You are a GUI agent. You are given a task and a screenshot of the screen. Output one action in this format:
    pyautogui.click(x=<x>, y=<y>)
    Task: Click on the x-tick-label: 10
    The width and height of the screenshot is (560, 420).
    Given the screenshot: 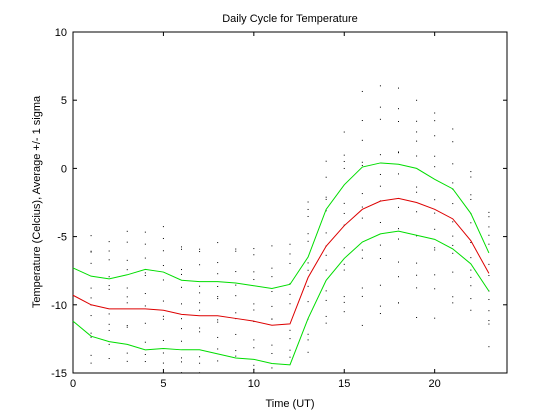 What is the action you would take?
    pyautogui.click(x=254, y=384)
    